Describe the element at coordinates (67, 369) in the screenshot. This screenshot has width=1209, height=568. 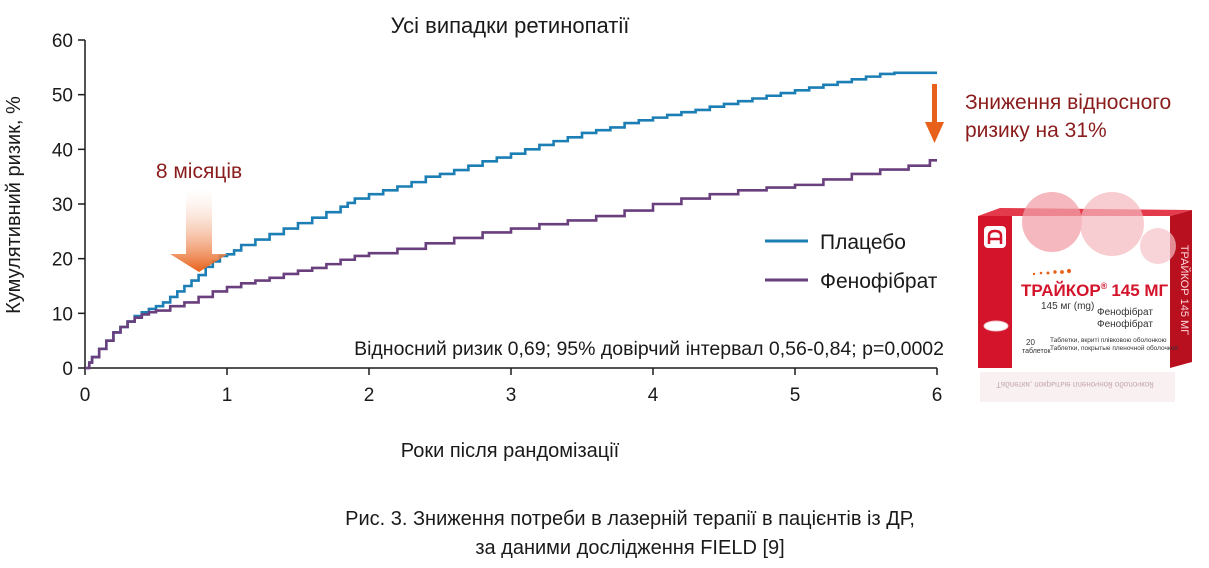
I see `y-tick-label: 0` at that location.